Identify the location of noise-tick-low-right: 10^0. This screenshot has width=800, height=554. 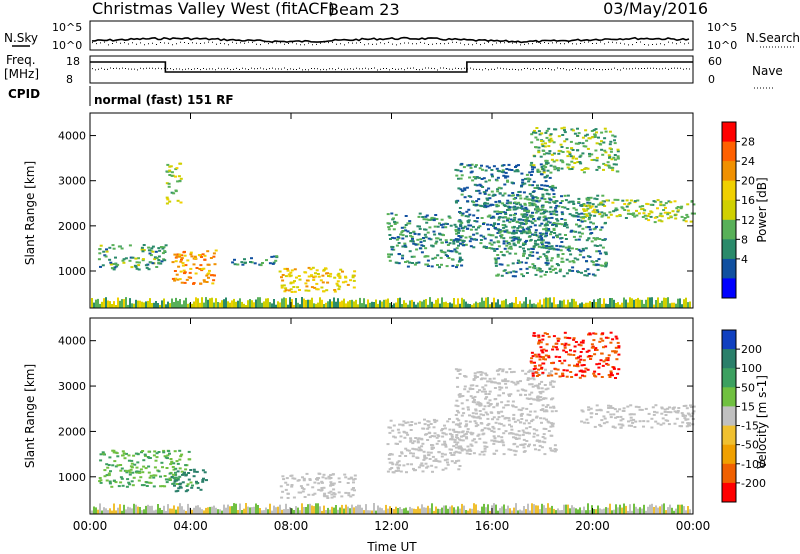
(722, 45).